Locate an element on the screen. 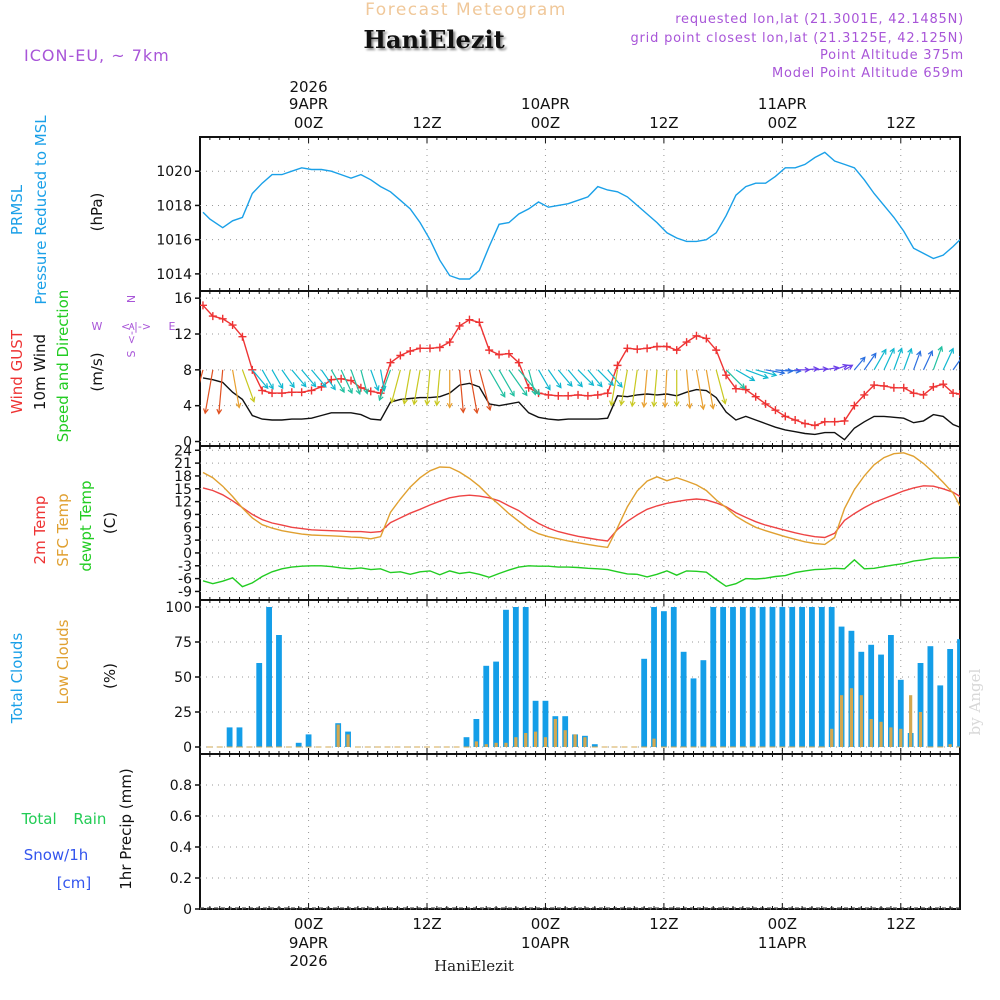 The width and height of the screenshot is (1000, 1000). panel-1: 0 4 8 12 16 is located at coordinates (567, 370).